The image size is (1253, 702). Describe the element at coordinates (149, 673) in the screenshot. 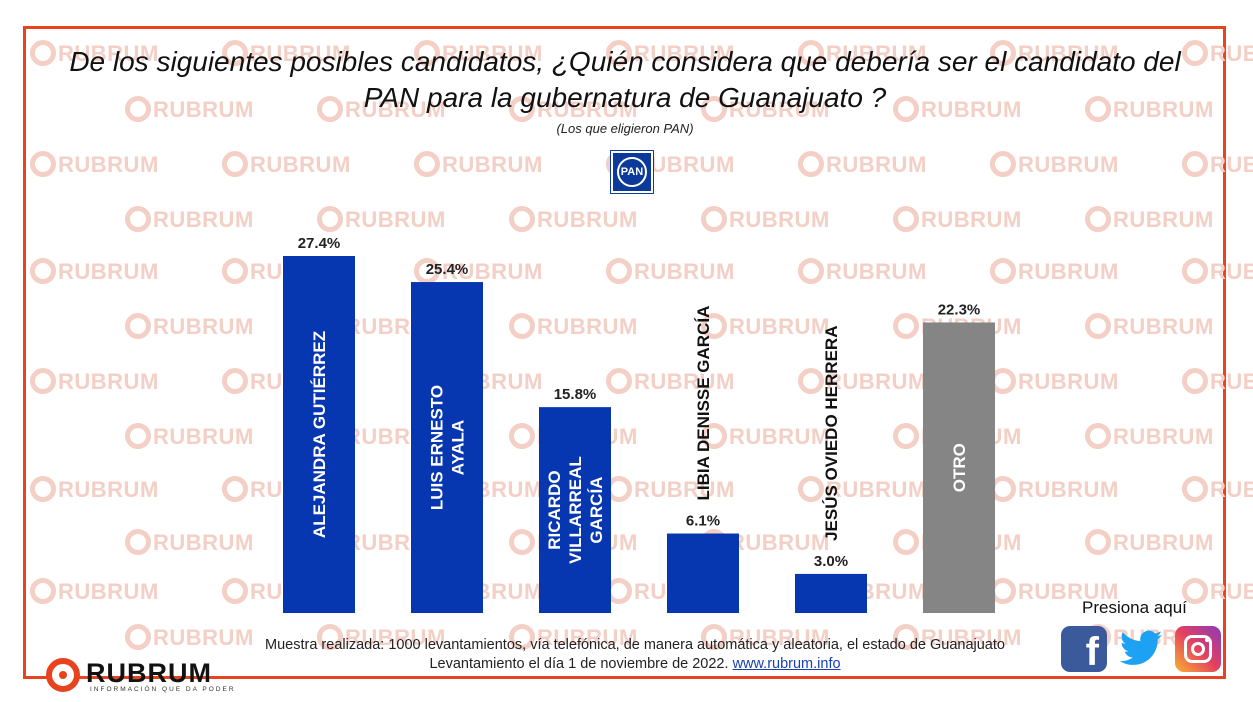

I see `brand-name: RUBRUM` at that location.